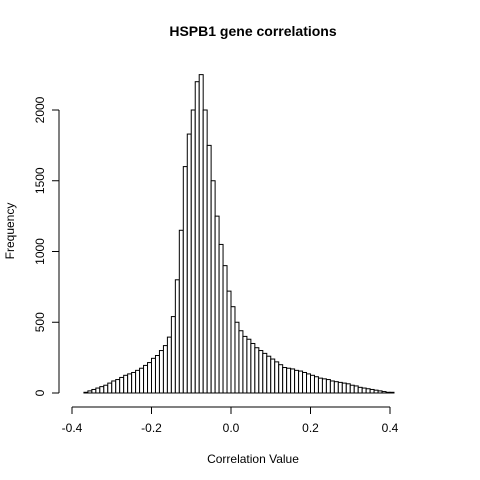 The image size is (480, 480). Describe the element at coordinates (40, 109) in the screenshot. I see `y-tick-label: 2000` at that location.